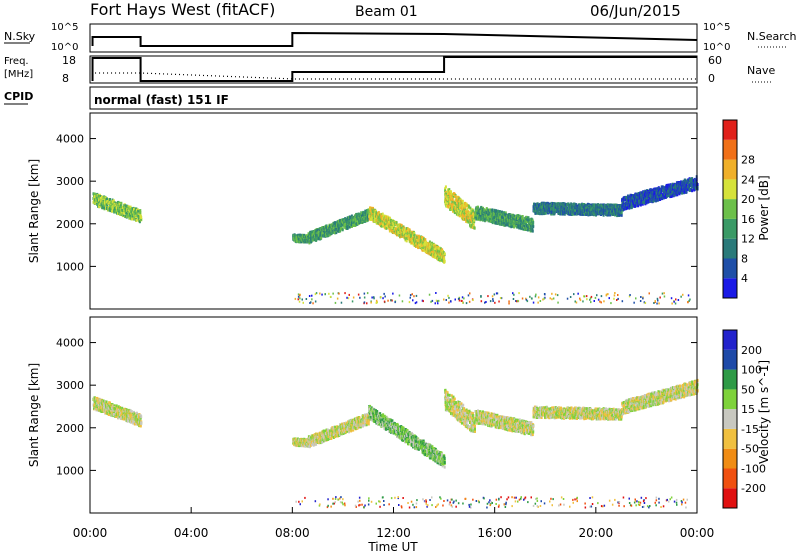 The image size is (800, 554). What do you see at coordinates (386, 12) in the screenshot?
I see `beam-label: Beam 01` at bounding box center [386, 12].